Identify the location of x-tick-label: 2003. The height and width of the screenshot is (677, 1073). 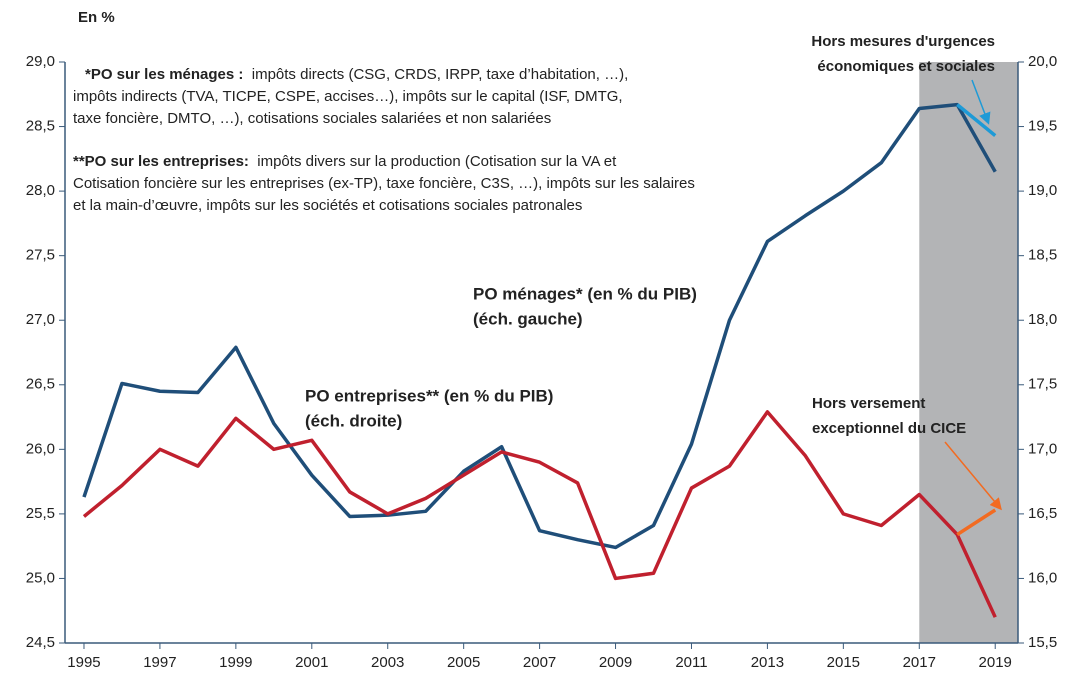
(387, 662).